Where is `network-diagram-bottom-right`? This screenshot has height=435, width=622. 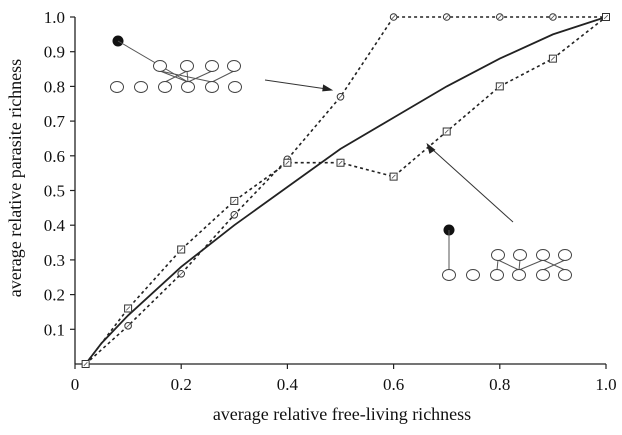
network-diagram-bottom-right is located at coordinates (507, 253).